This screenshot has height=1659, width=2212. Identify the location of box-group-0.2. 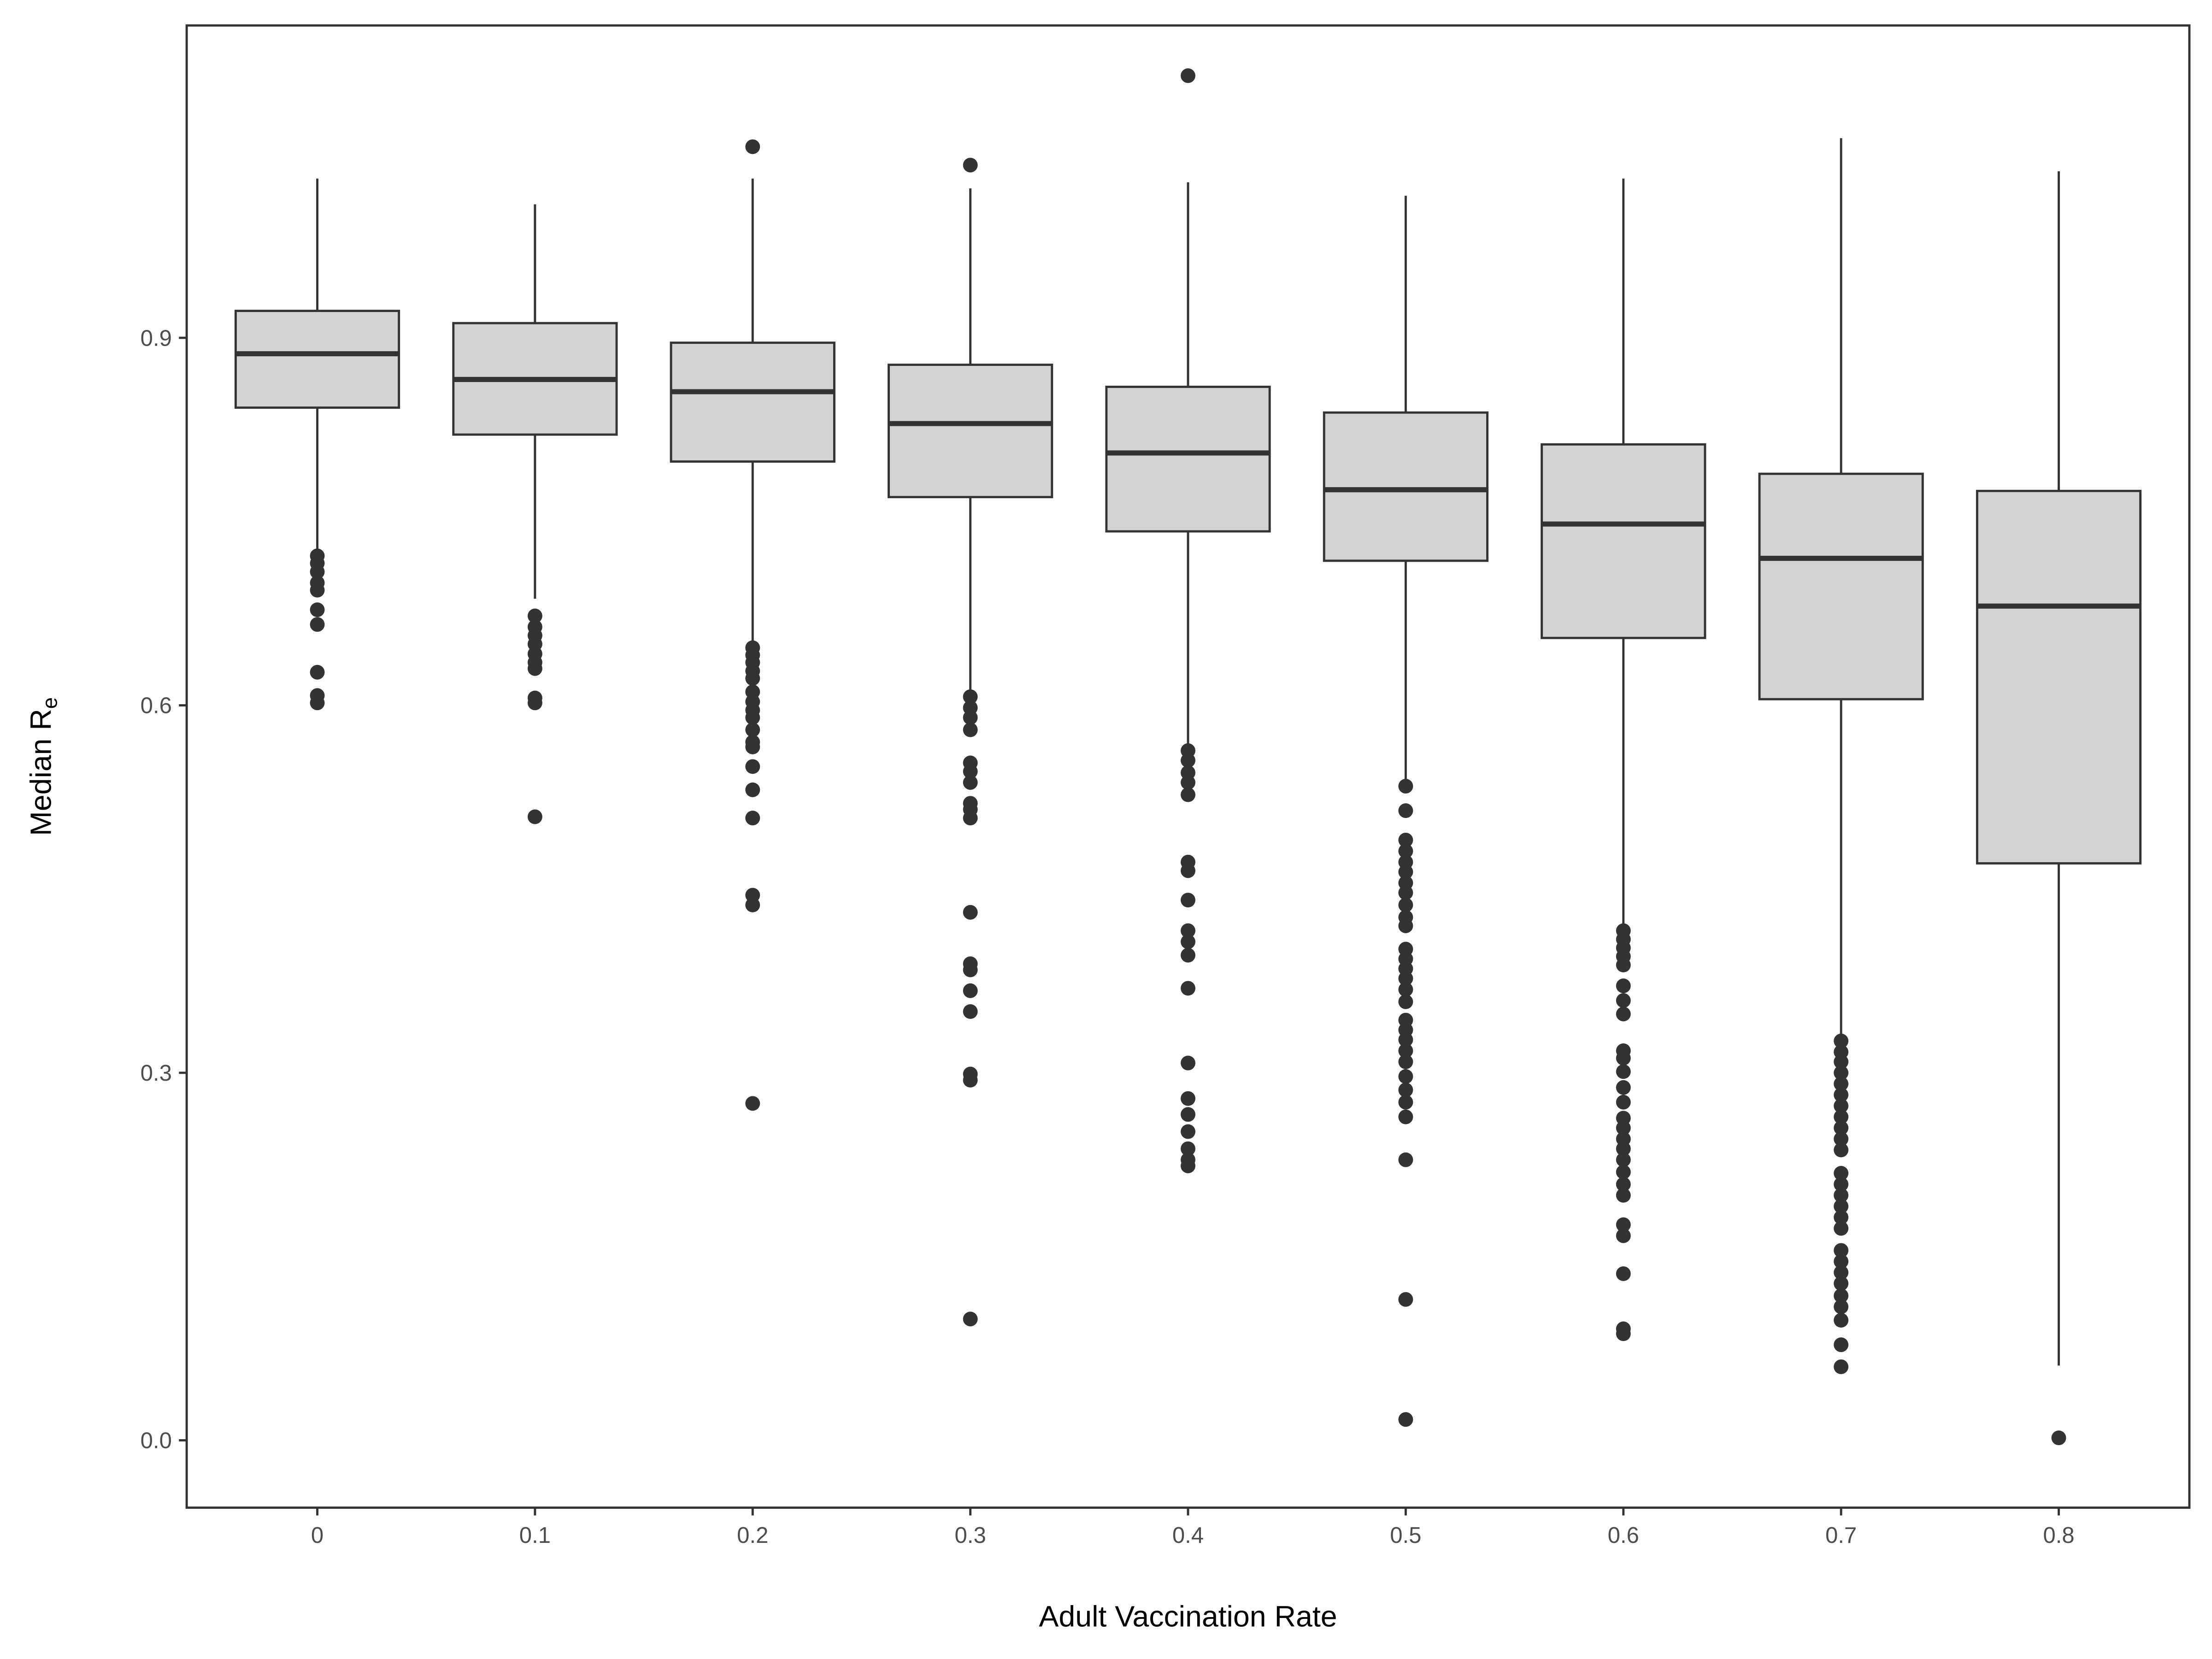
(752, 625).